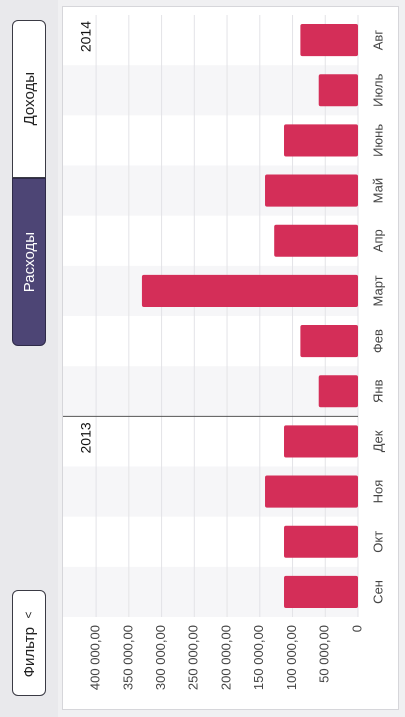 This screenshot has width=405, height=717. I want to click on bar-Июнь, so click(321, 140).